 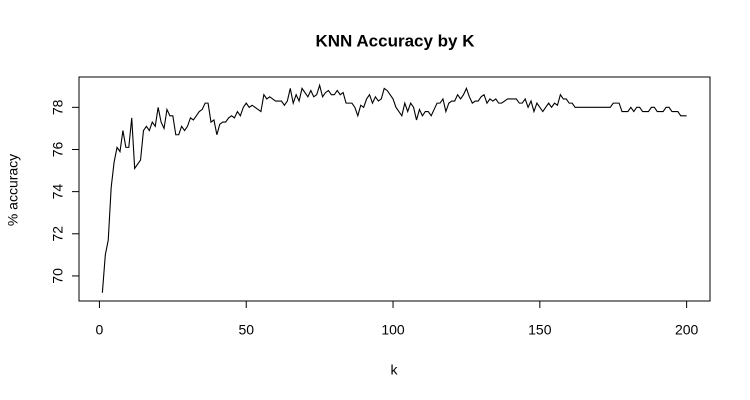 I want to click on x-tick-label: 150, so click(x=540, y=330).